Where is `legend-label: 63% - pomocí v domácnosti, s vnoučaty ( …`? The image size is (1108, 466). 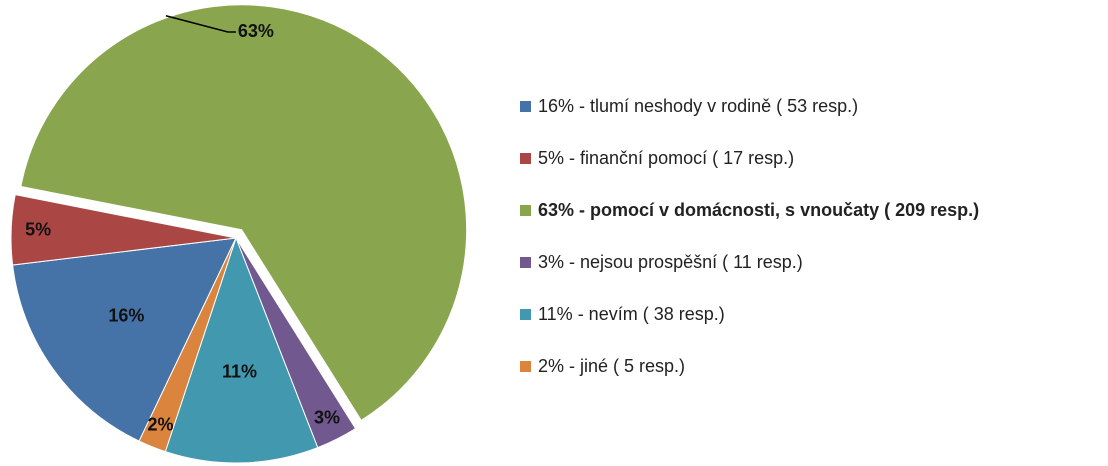
legend-label: 63% - pomocí v domácnosti, s vnoučaty ( … is located at coordinates (758, 210).